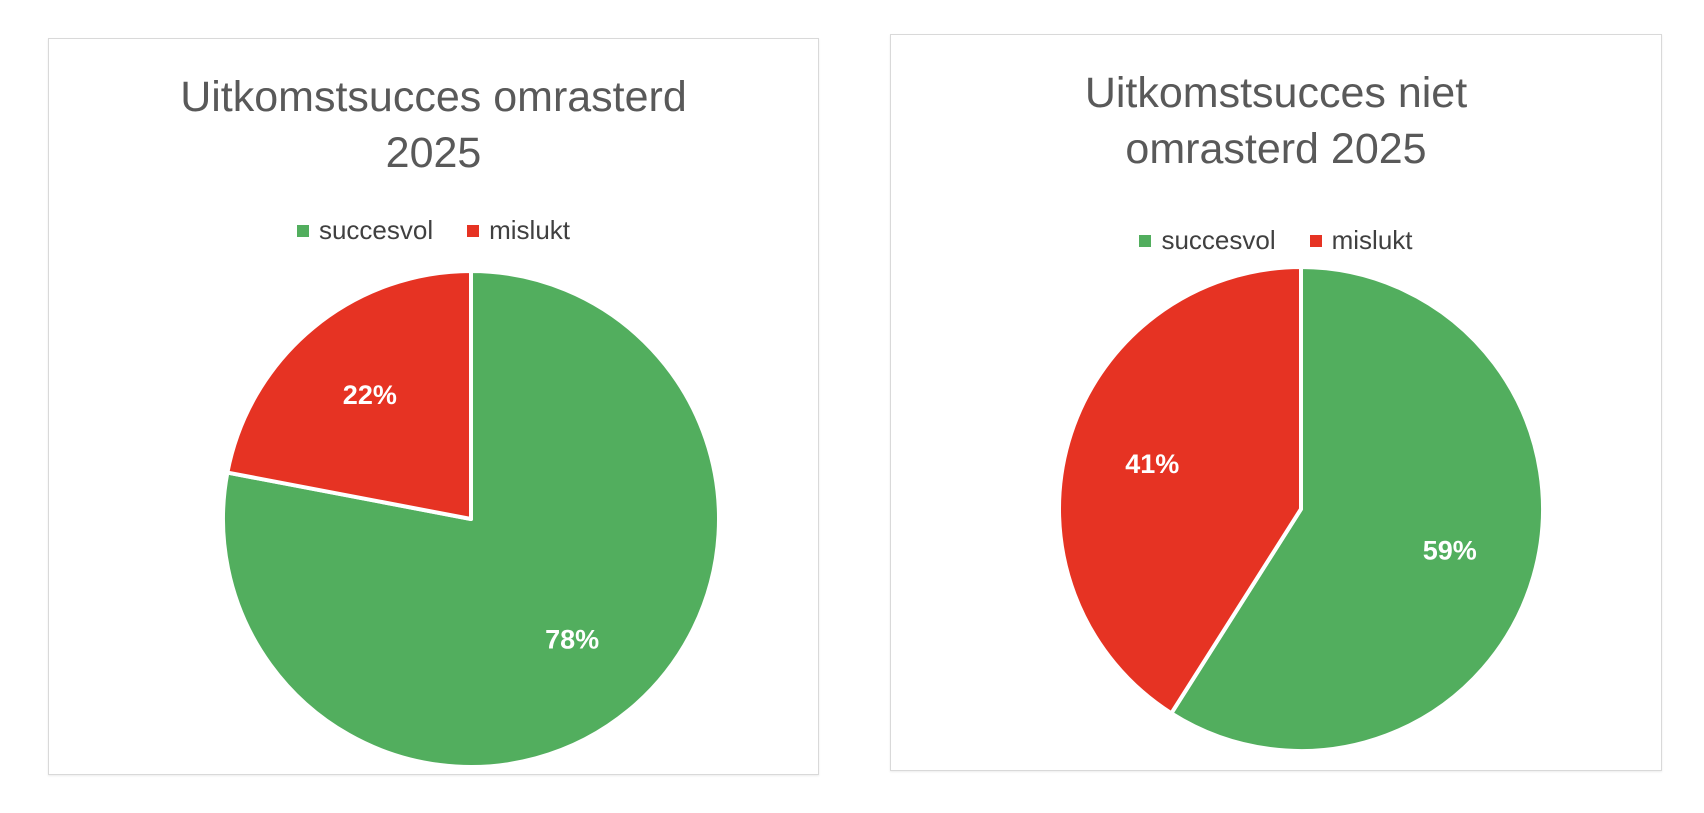  I want to click on data-label-succesvol: 59%, so click(1450, 550).